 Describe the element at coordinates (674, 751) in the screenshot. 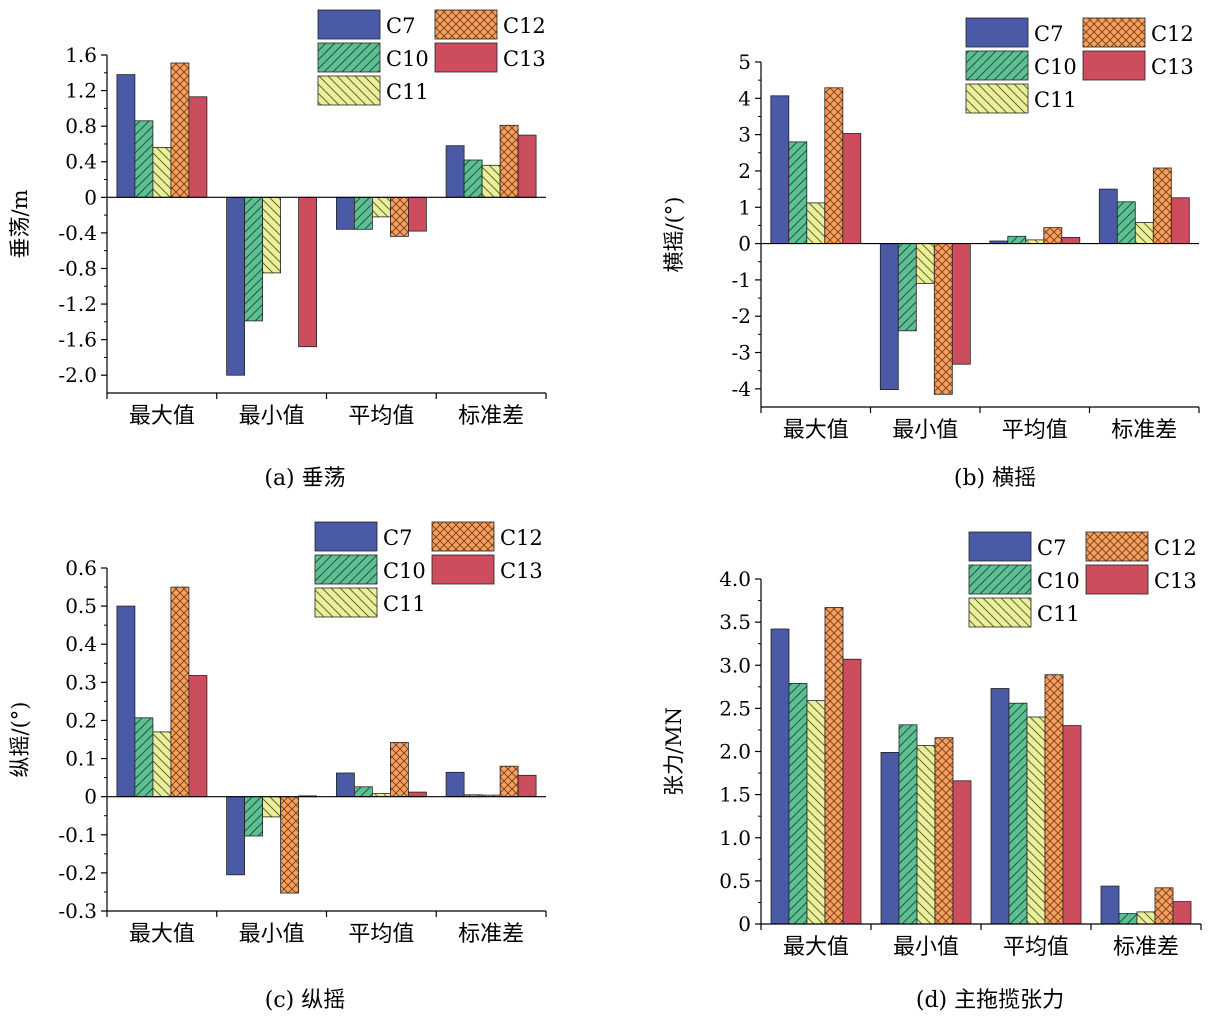

I see `y-axis-label: 张力/MN` at that location.